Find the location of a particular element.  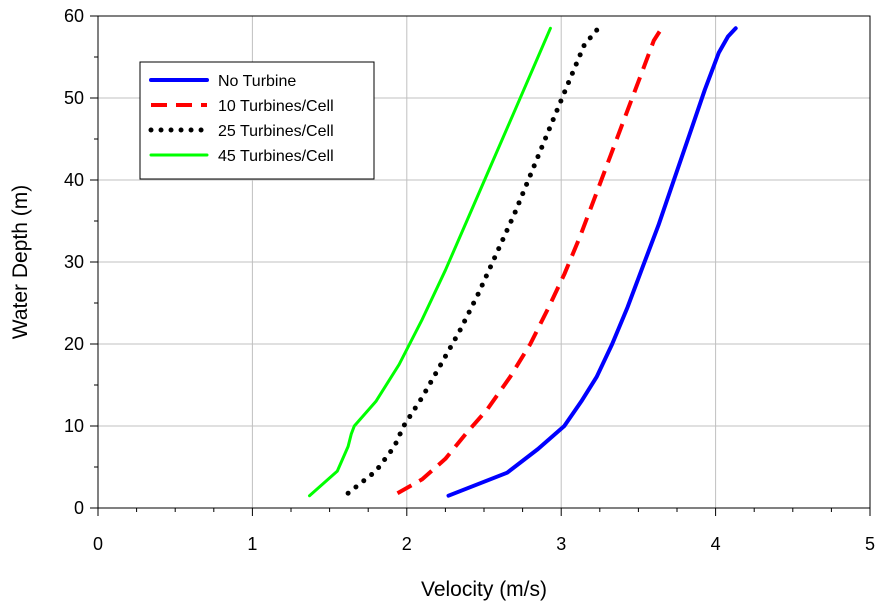

x-tick-label: 2 is located at coordinates (407, 544).